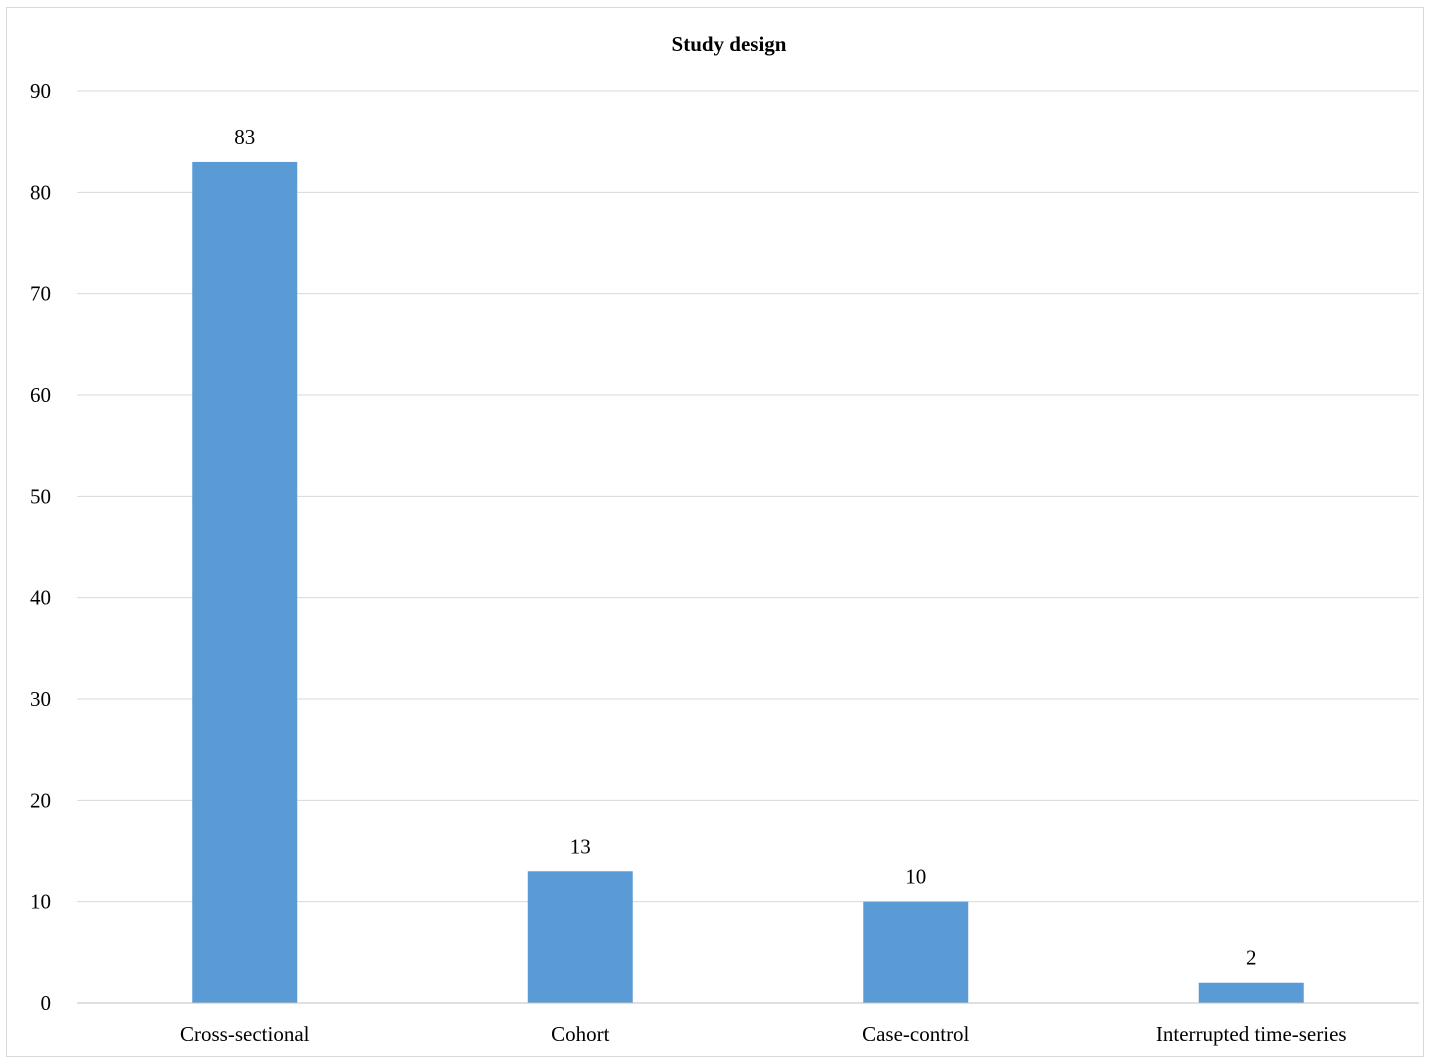  What do you see at coordinates (244, 137) in the screenshot?
I see `data-label: 83` at bounding box center [244, 137].